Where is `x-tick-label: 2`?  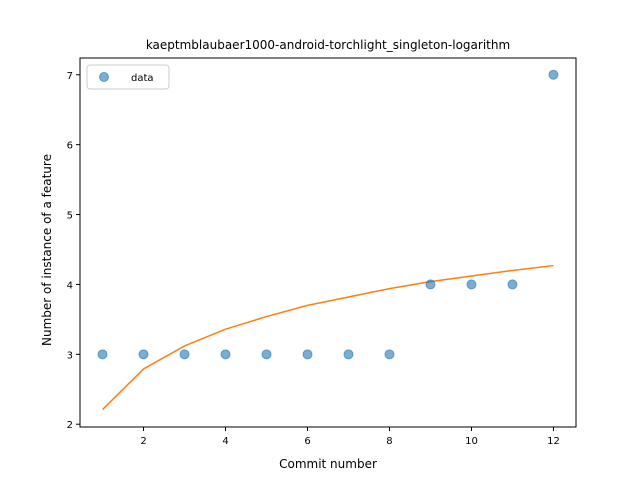
x-tick-label: 2 is located at coordinates (143, 441).